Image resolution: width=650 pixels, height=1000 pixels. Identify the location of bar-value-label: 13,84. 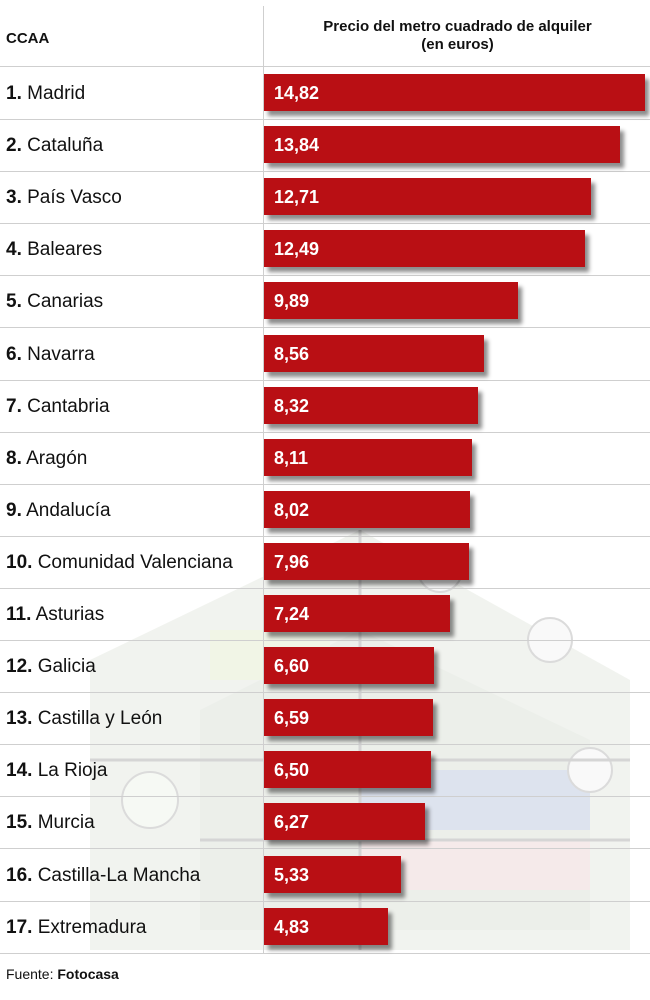
(297, 145).